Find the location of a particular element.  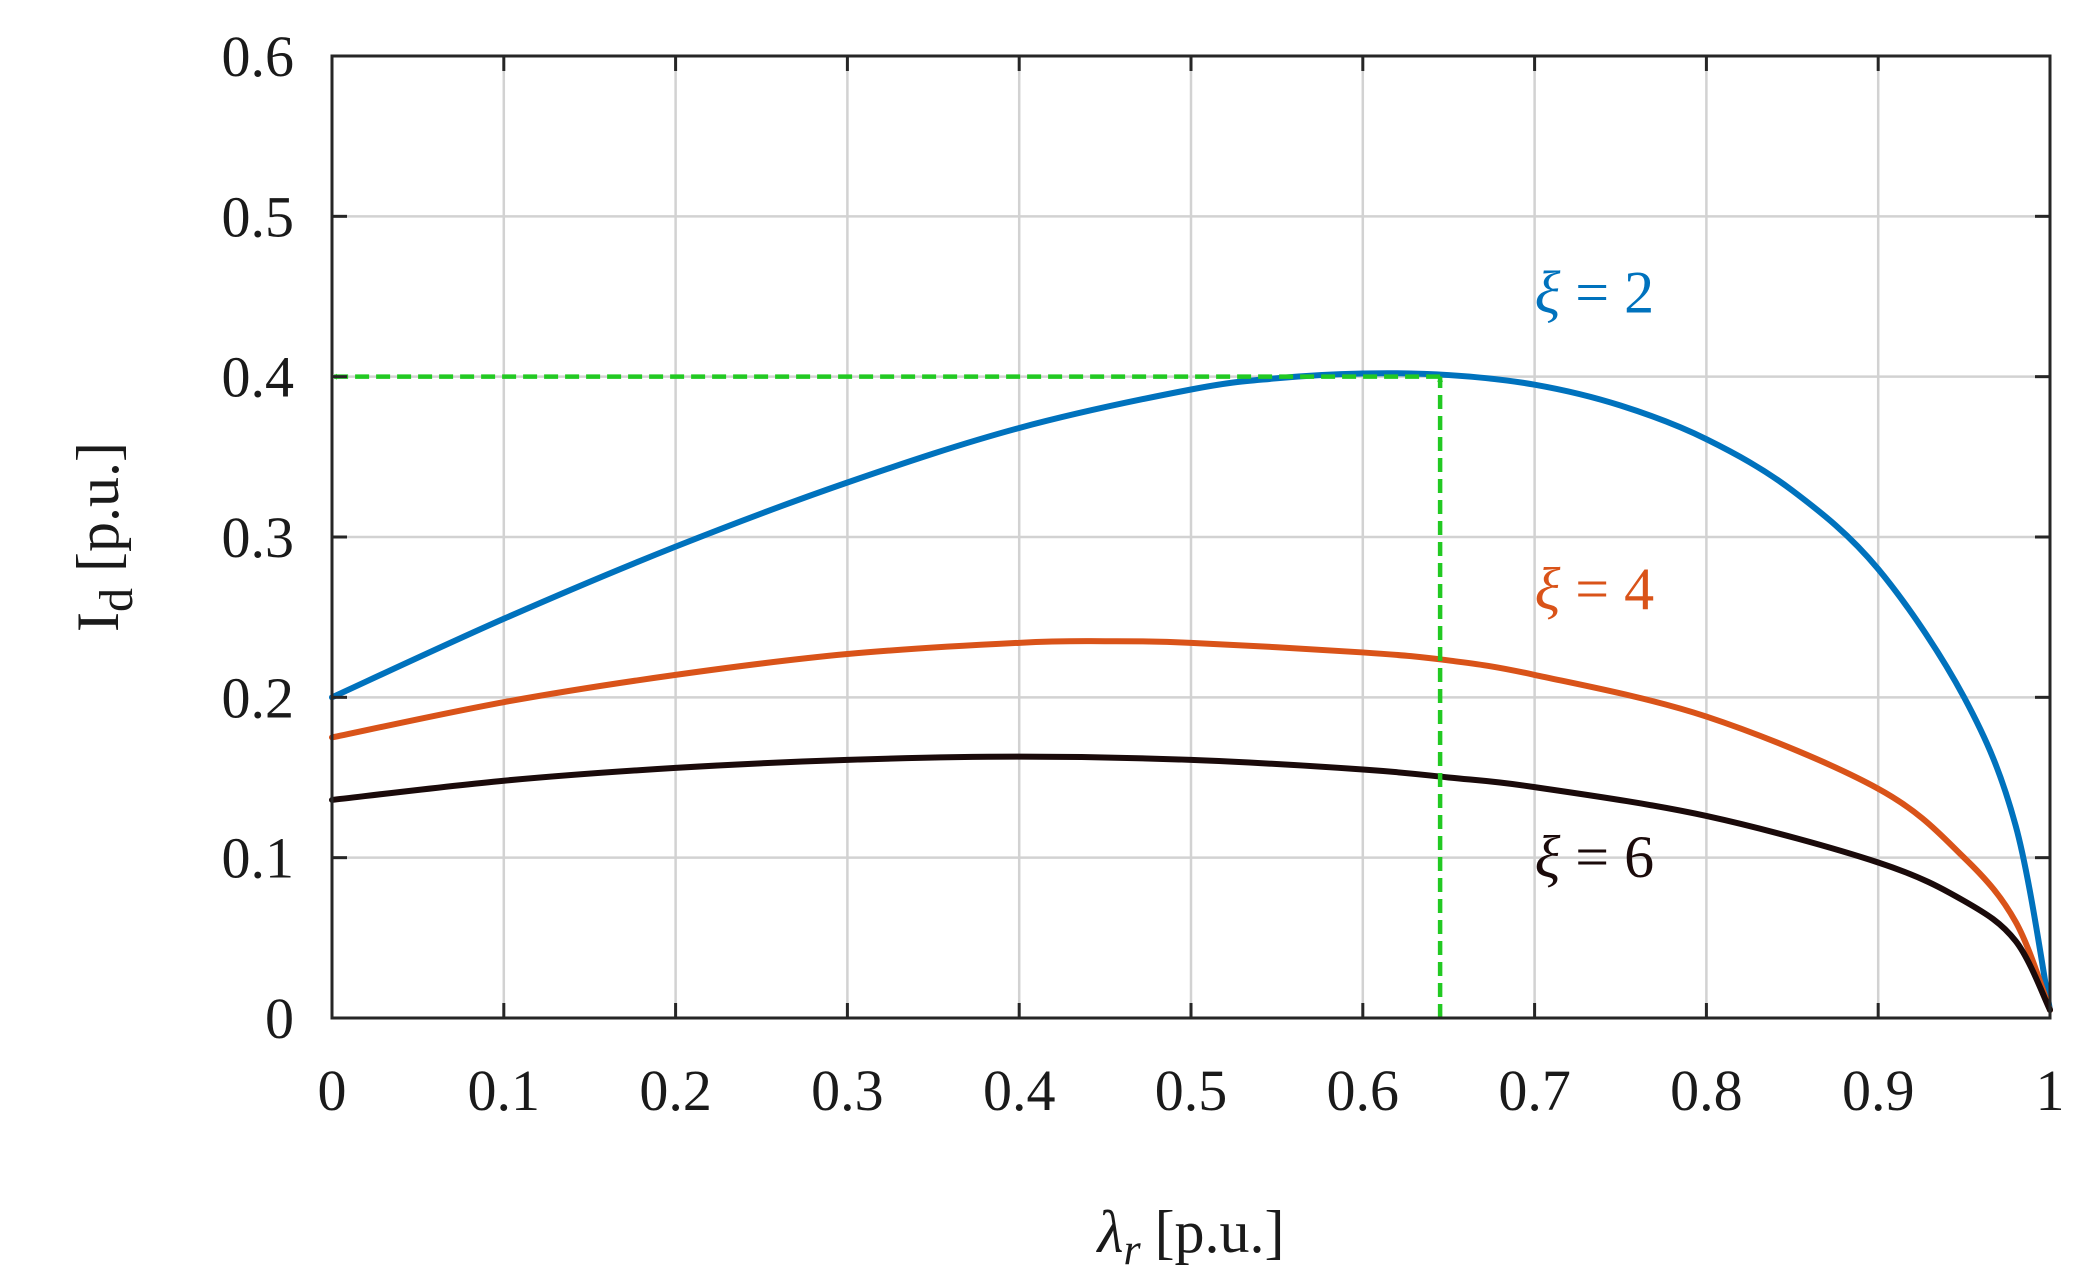

x-axis-unit: [p.u.] is located at coordinates (1220, 1232).